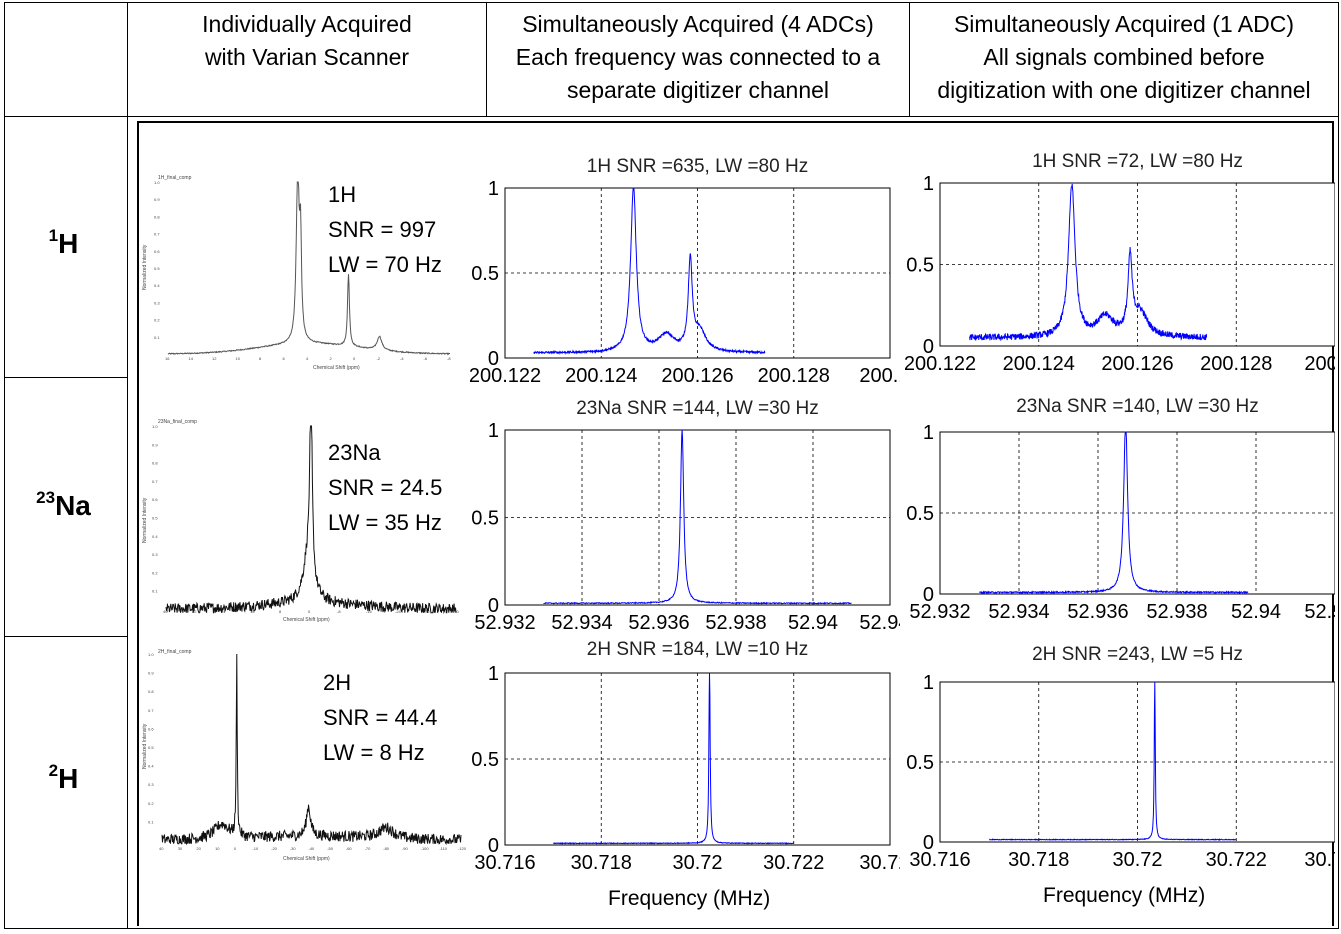 The width and height of the screenshot is (1341, 934). What do you see at coordinates (504, 863) in the screenshot?
I see `x-tick-label: 30.716` at bounding box center [504, 863].